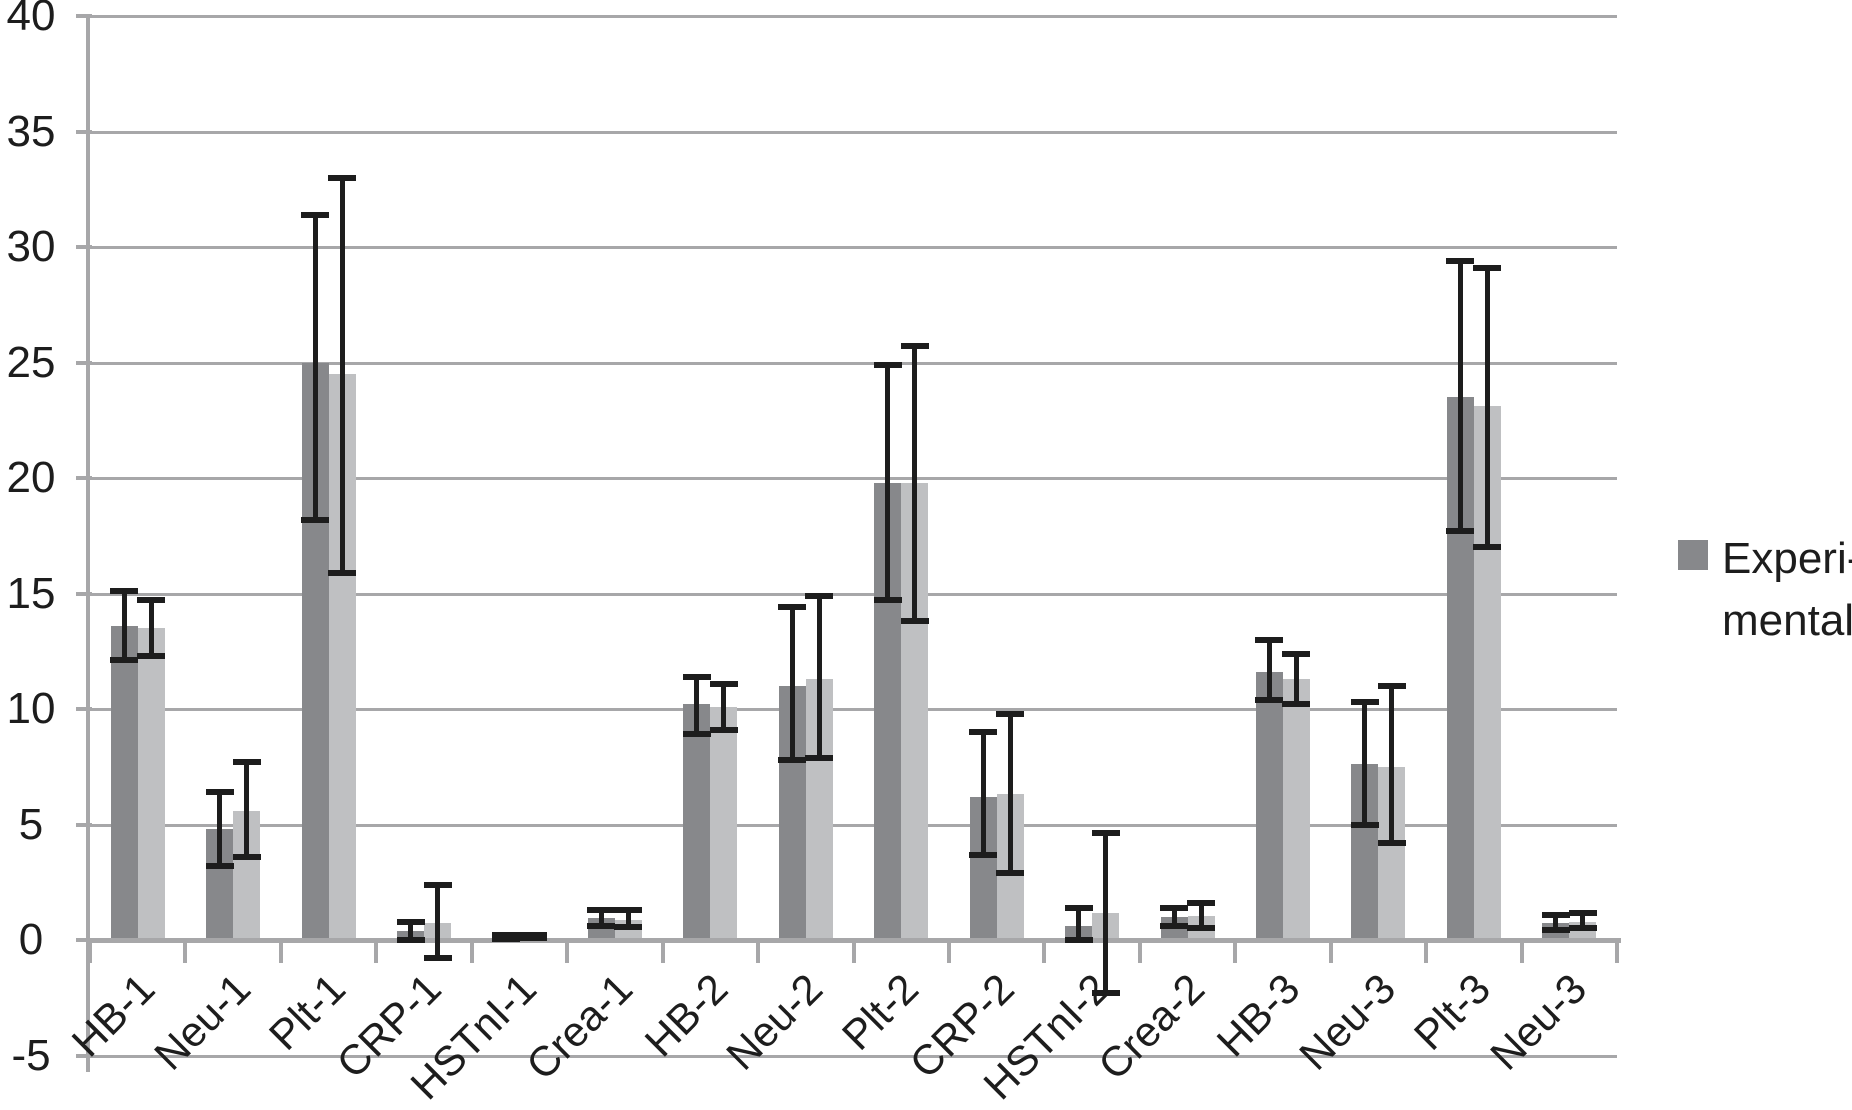 Image resolution: width=1852 pixels, height=1110 pixels. I want to click on y-axis-label: 30, so click(31, 246).